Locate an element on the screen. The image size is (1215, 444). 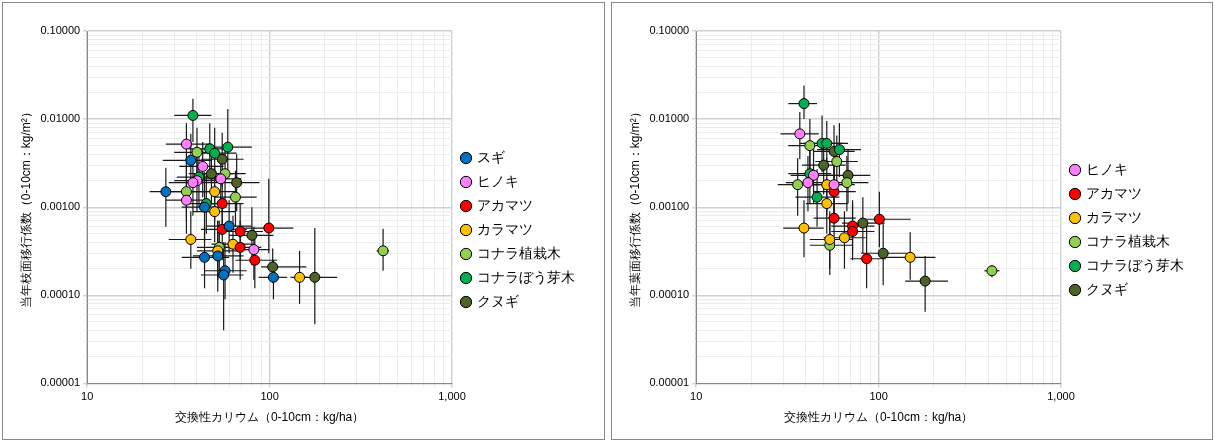
y-axis-title: 当年枝面移行係数（0-10cm：kg/m²） is located at coordinates (25, 207).